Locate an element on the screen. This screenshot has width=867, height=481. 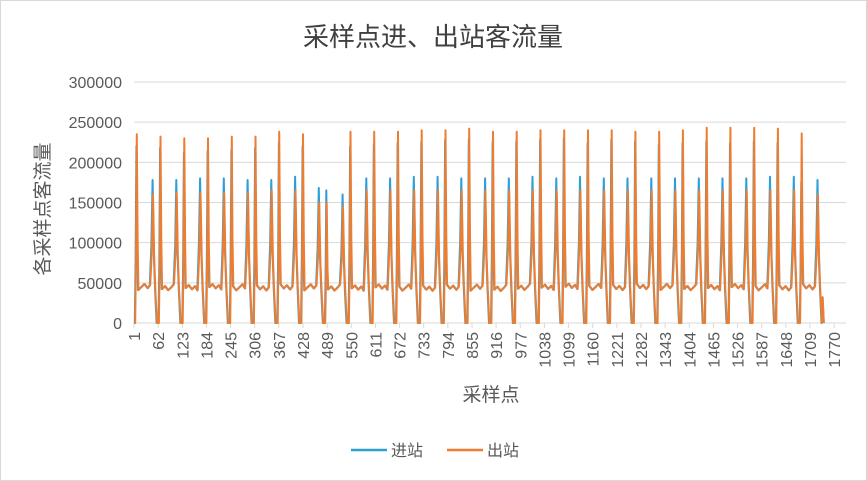
y-tick-label: 150000 is located at coordinates (95, 204).